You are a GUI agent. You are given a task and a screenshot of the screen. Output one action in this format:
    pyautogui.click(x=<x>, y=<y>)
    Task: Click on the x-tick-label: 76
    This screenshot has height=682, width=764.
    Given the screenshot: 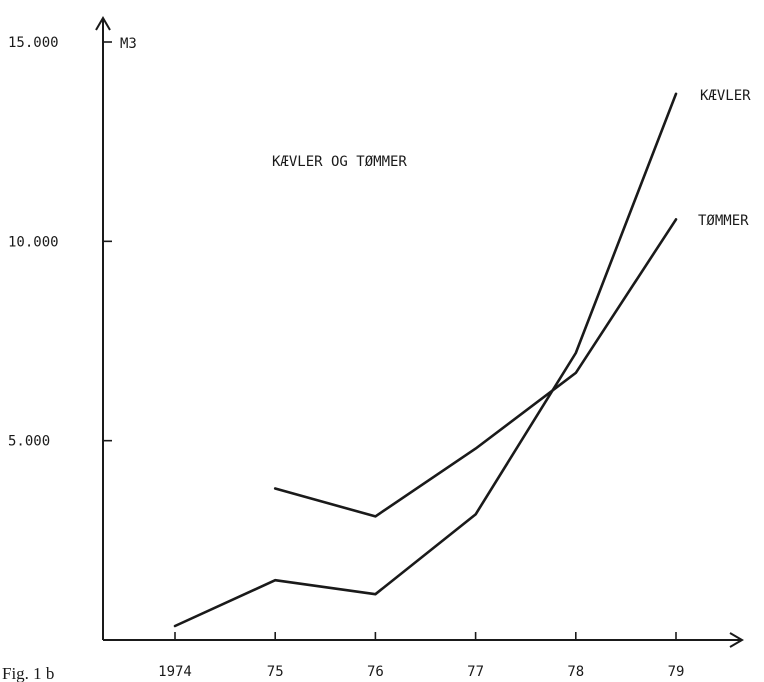 What is the action you would take?
    pyautogui.click(x=375, y=672)
    